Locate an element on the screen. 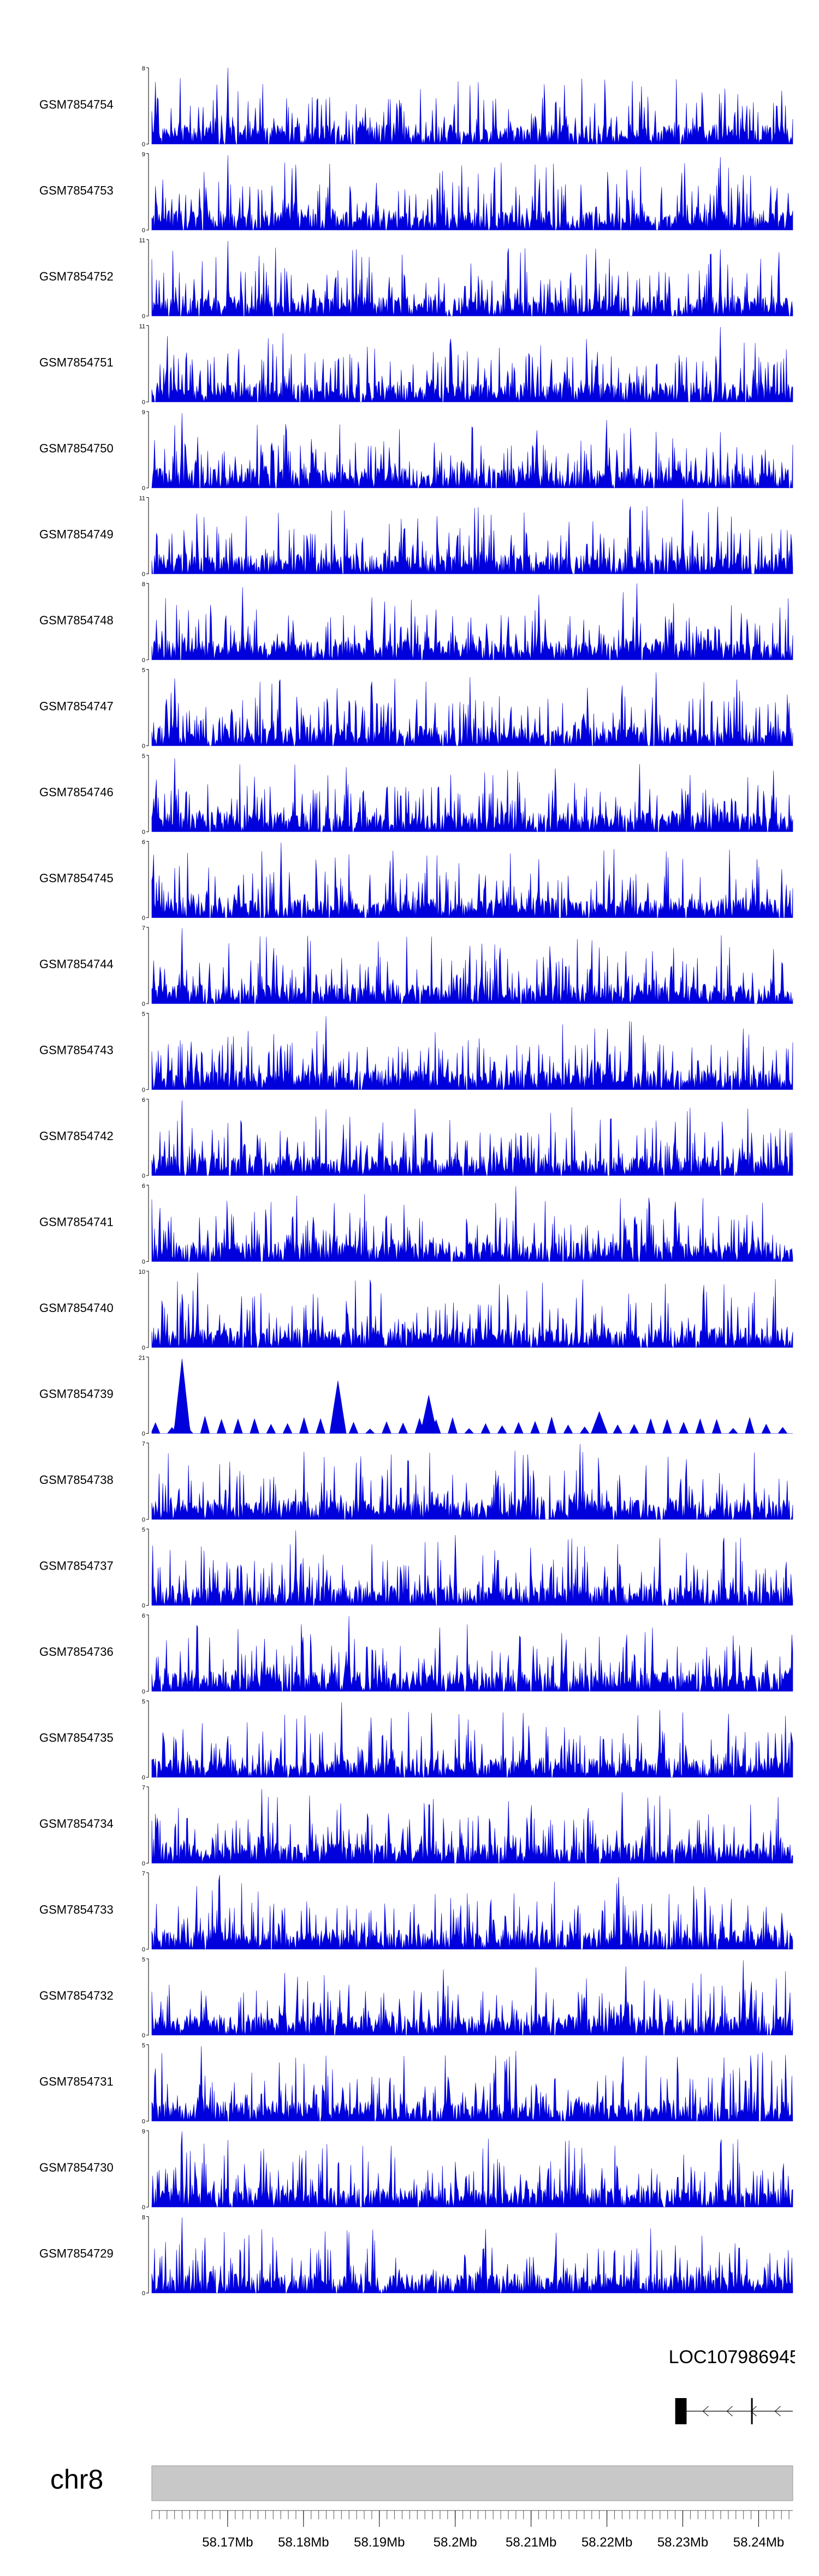  track-label: GSM7854742 is located at coordinates (76, 1136).